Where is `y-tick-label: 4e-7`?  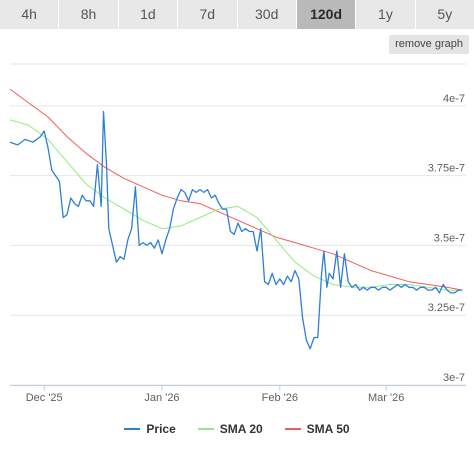
y-tick-label: 4e-7 is located at coordinates (454, 99).